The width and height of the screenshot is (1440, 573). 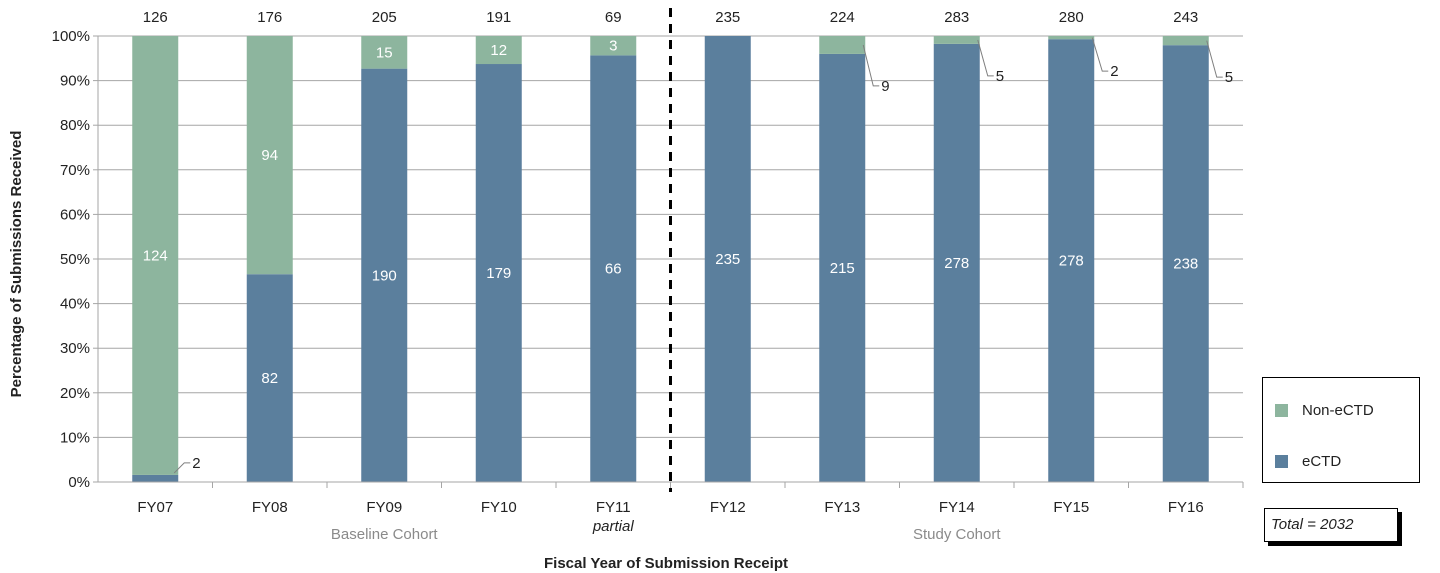 I want to click on cohort-label-0: Baseline Cohort, so click(x=385, y=534).